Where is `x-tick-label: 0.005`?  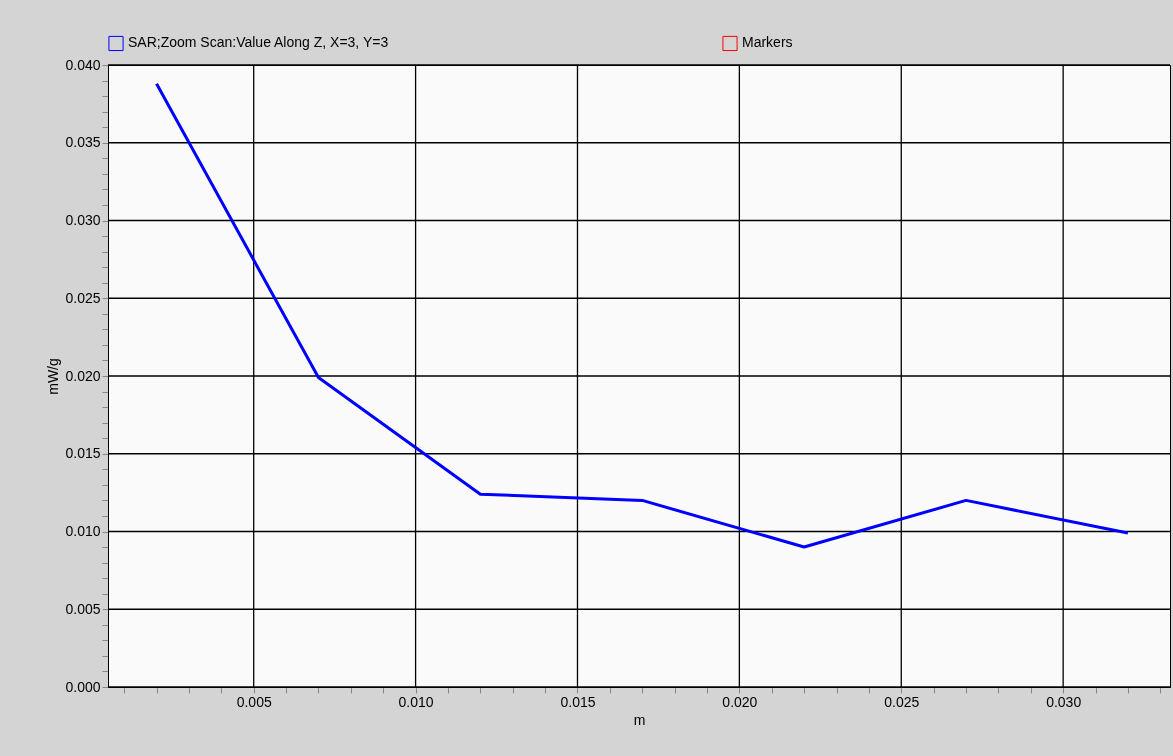 x-tick-label: 0.005 is located at coordinates (254, 701).